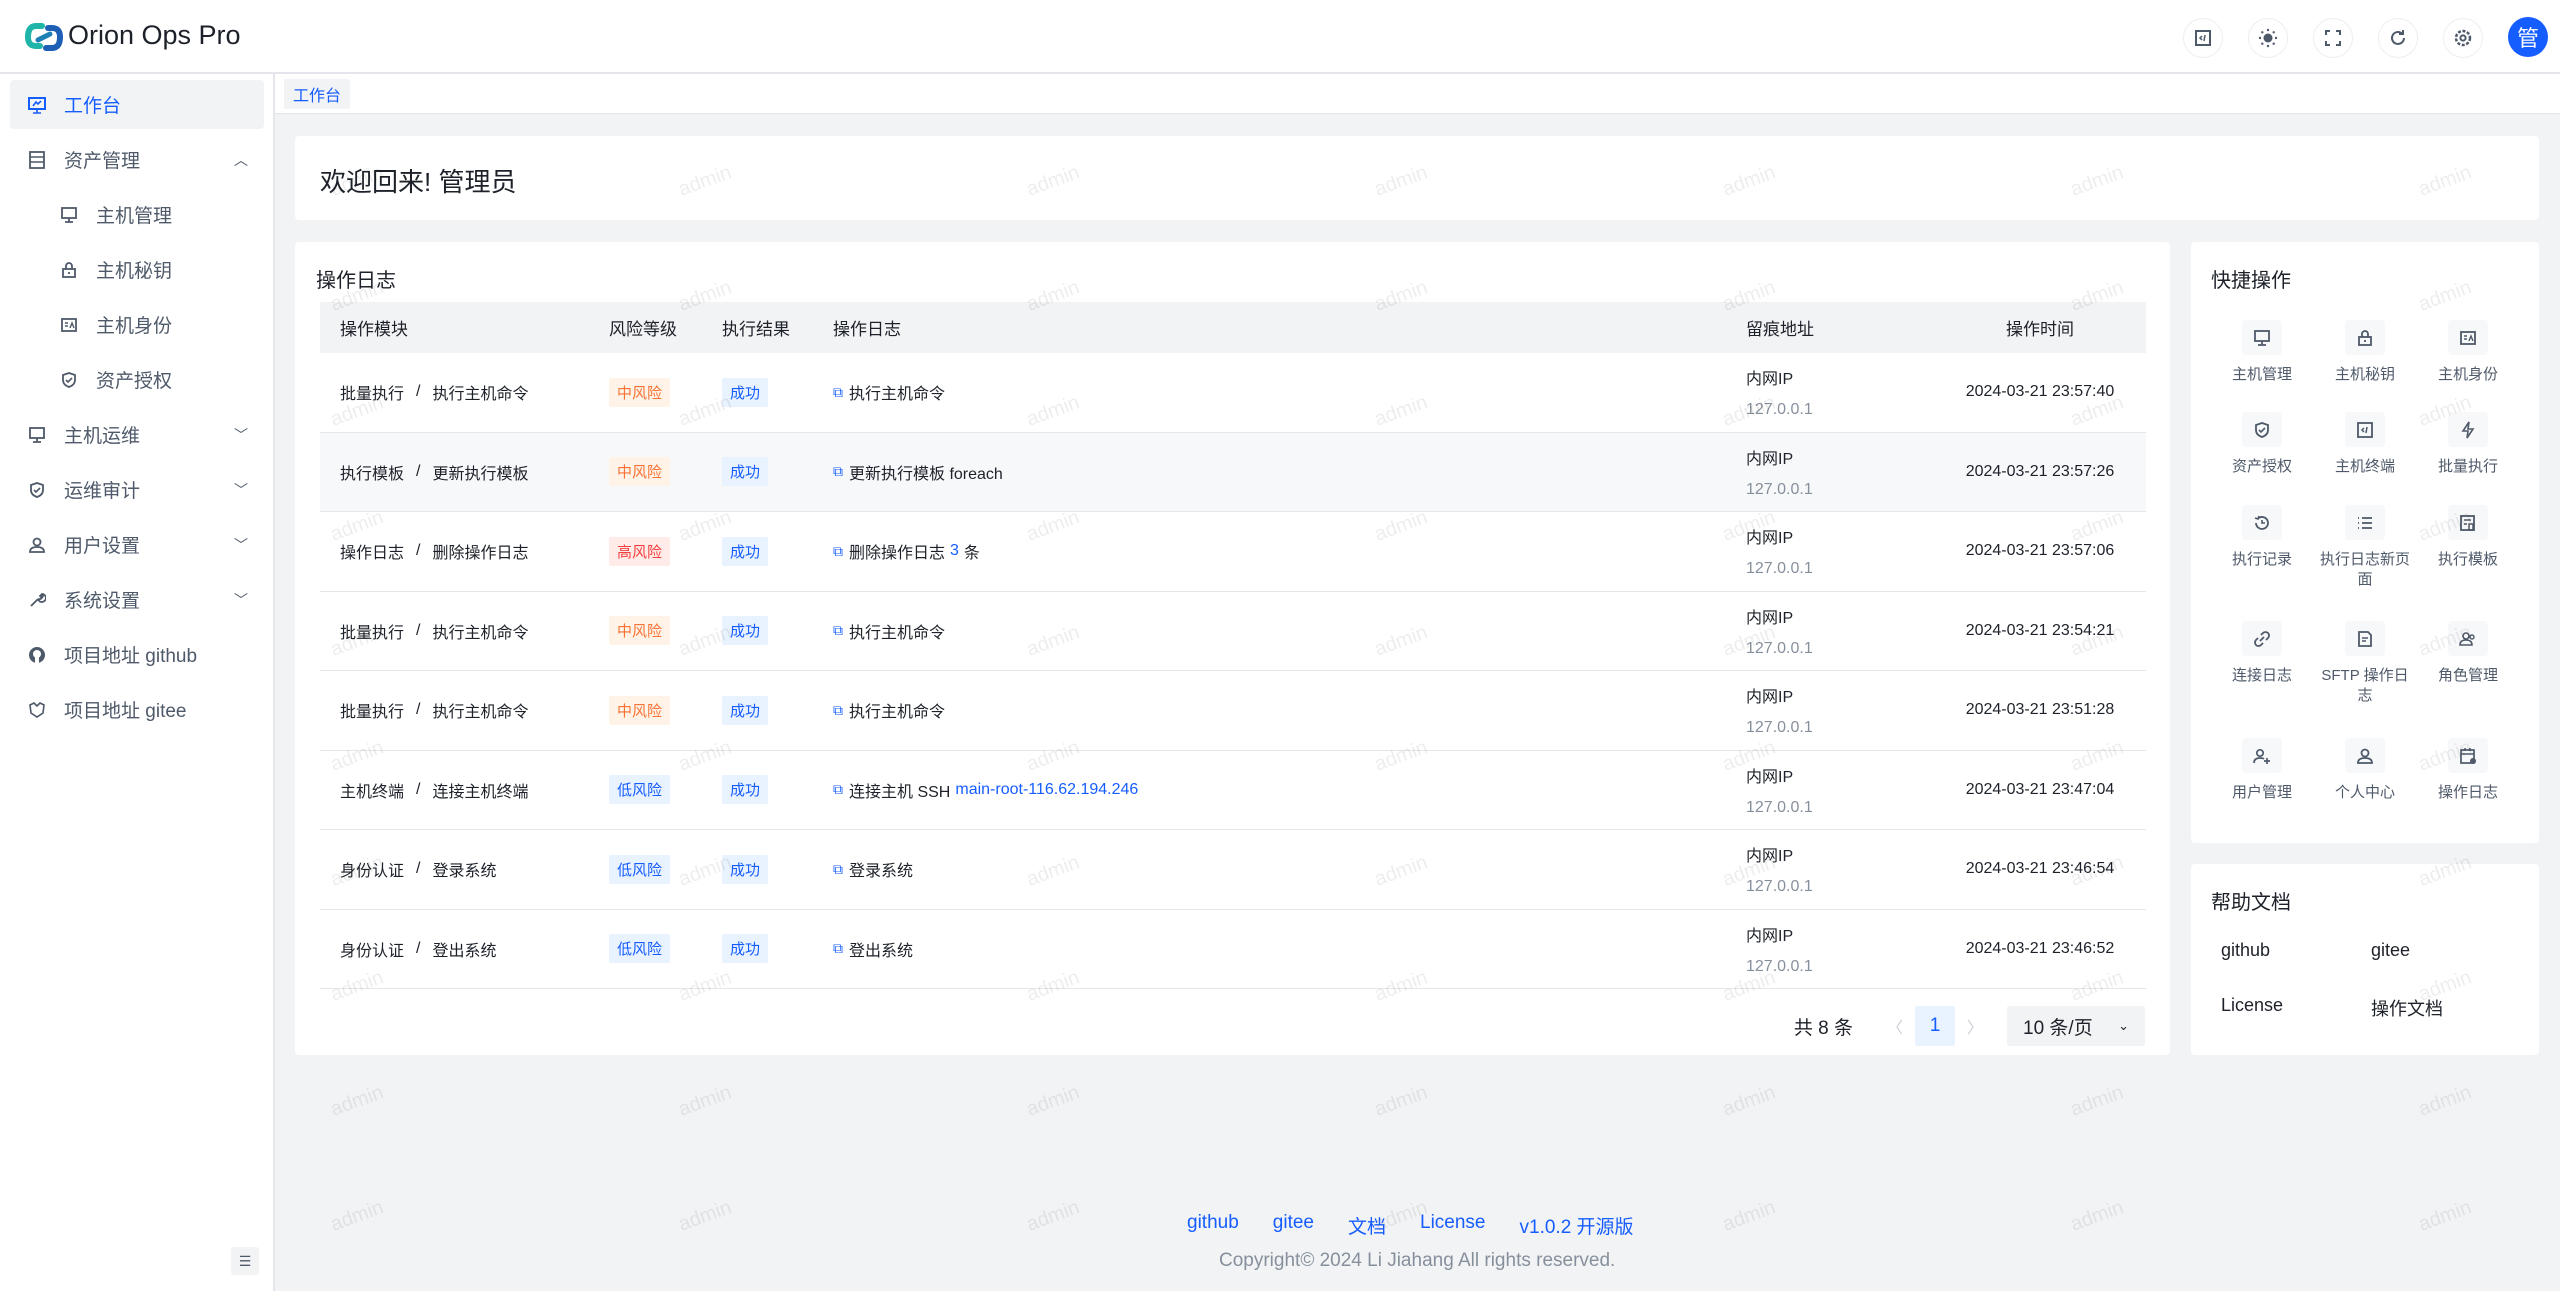  I want to click on sidebar-item: 运维审计 ﹀, so click(137, 489).